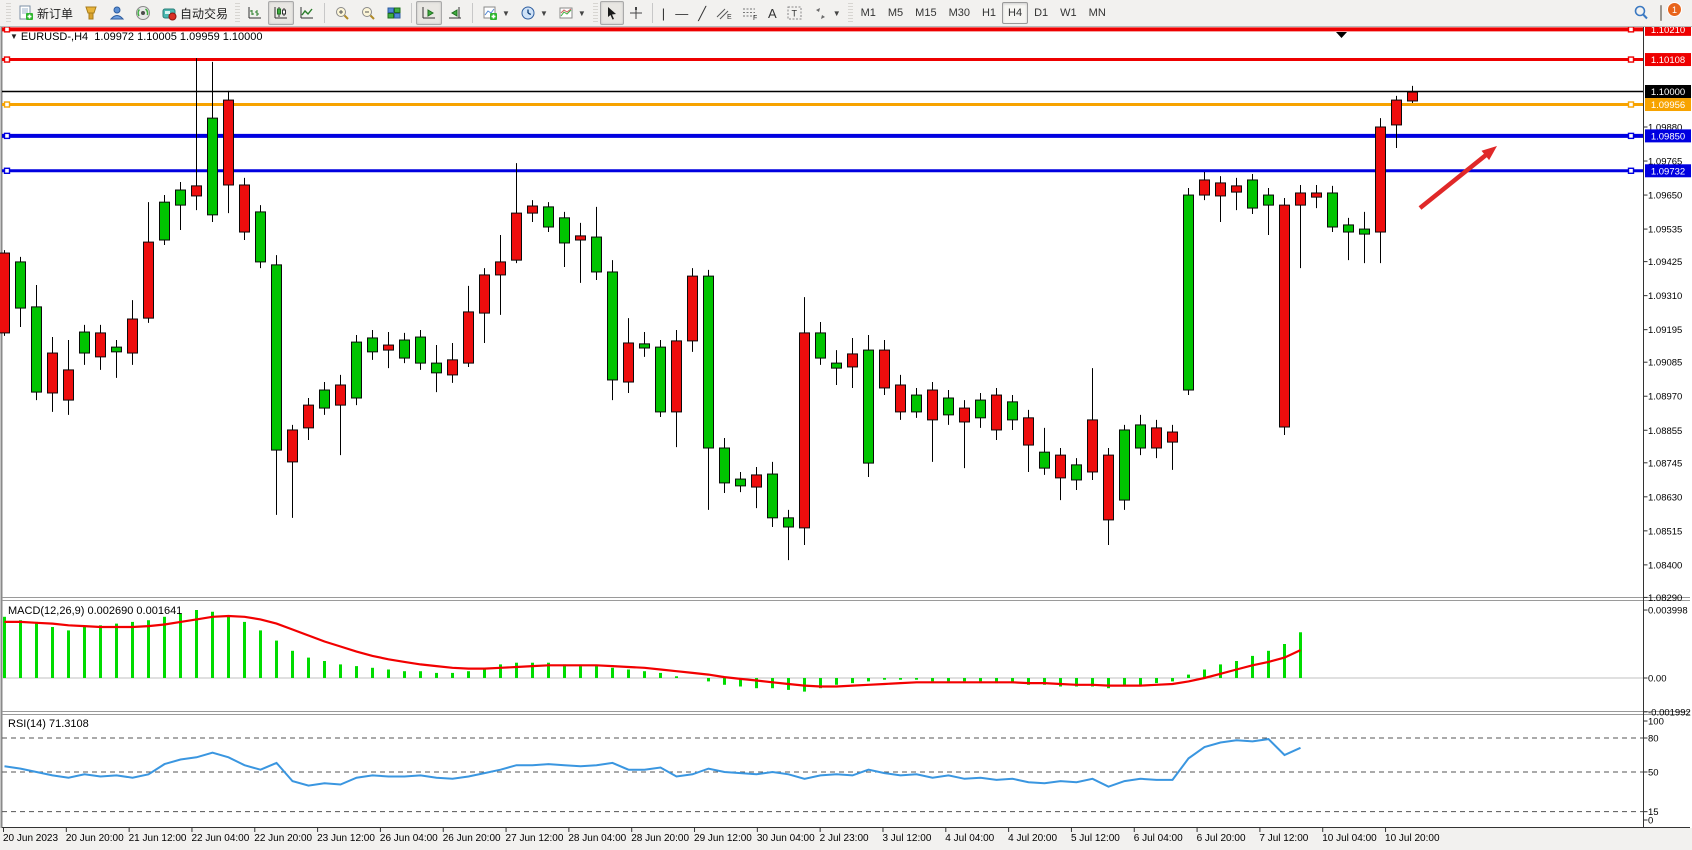 This screenshot has width=1692, height=850. Describe the element at coordinates (307, 13) in the screenshot. I see `line-chart-button` at that location.